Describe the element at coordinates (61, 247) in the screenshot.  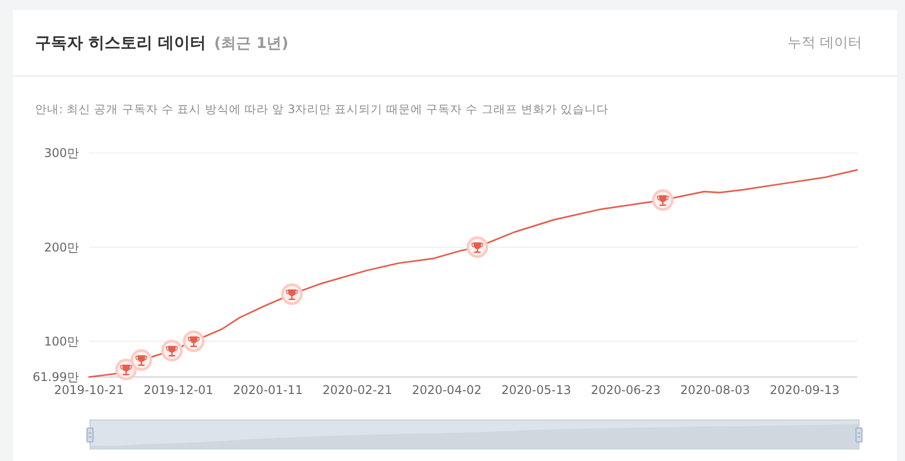
I see `y-tick-label: 200만` at that location.